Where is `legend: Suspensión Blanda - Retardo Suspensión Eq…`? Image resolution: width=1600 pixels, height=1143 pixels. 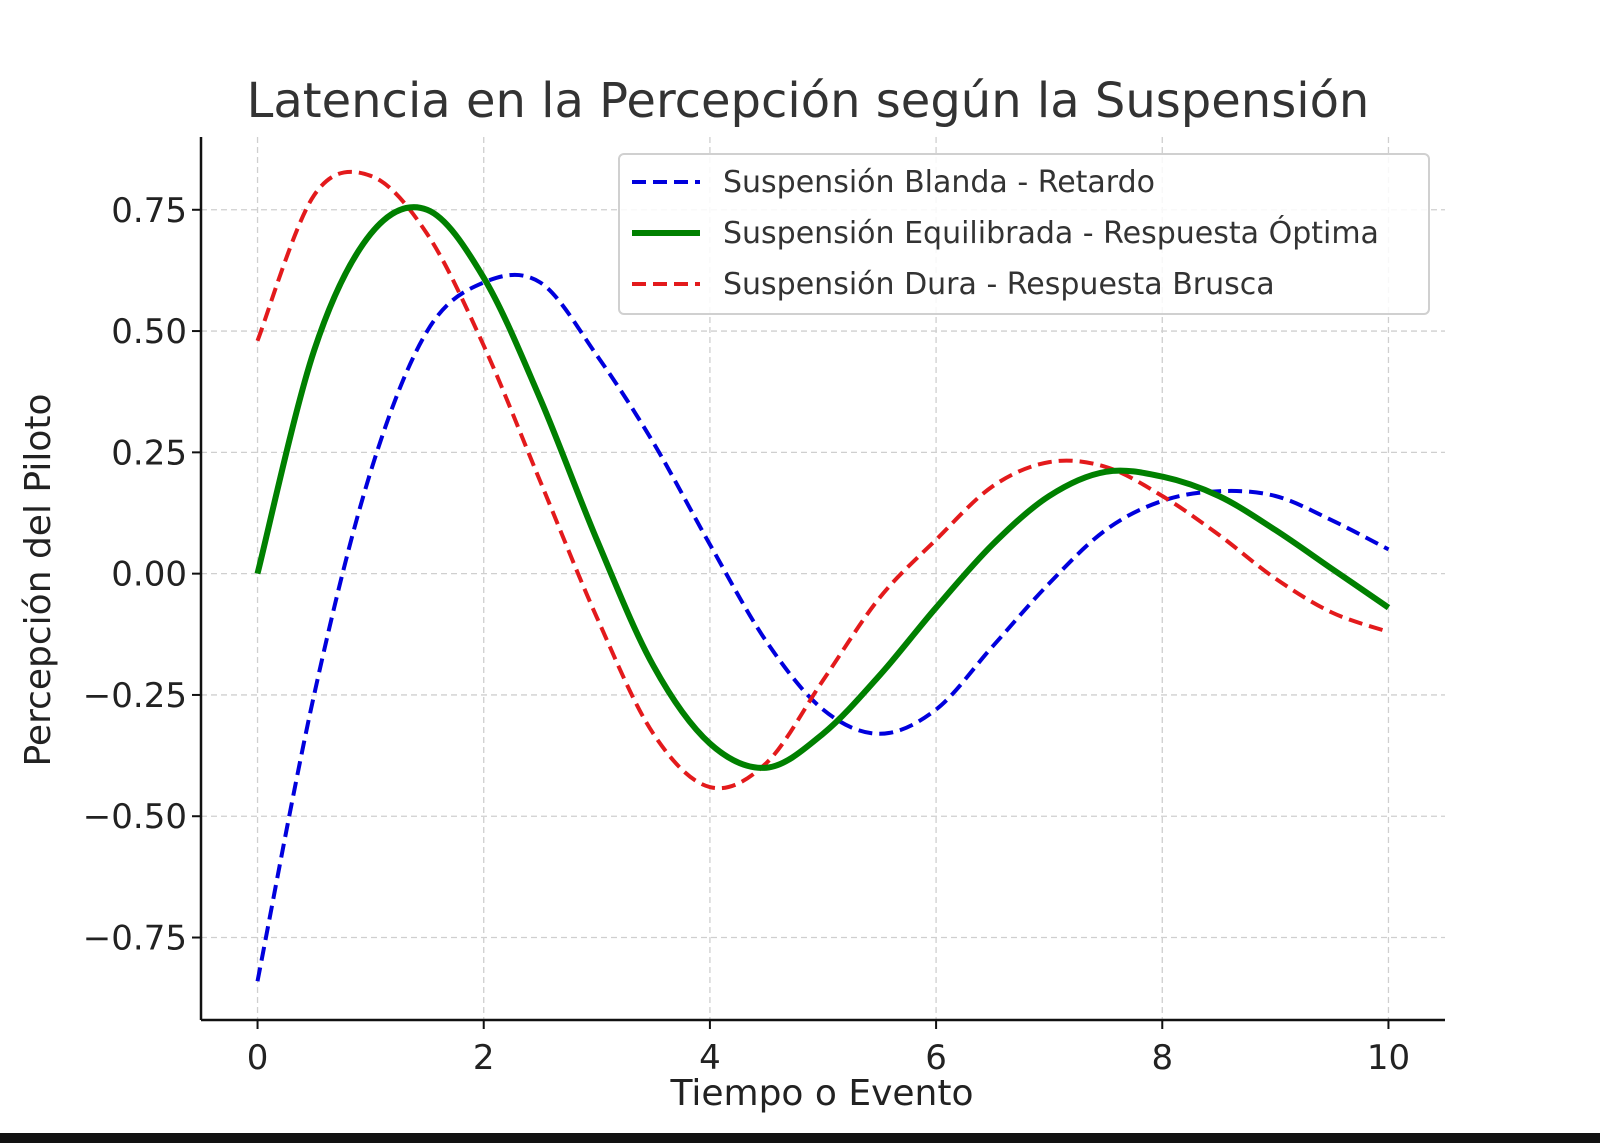
legend: Suspensión Blanda - Retardo Suspensión Eq… is located at coordinates (1024, 234).